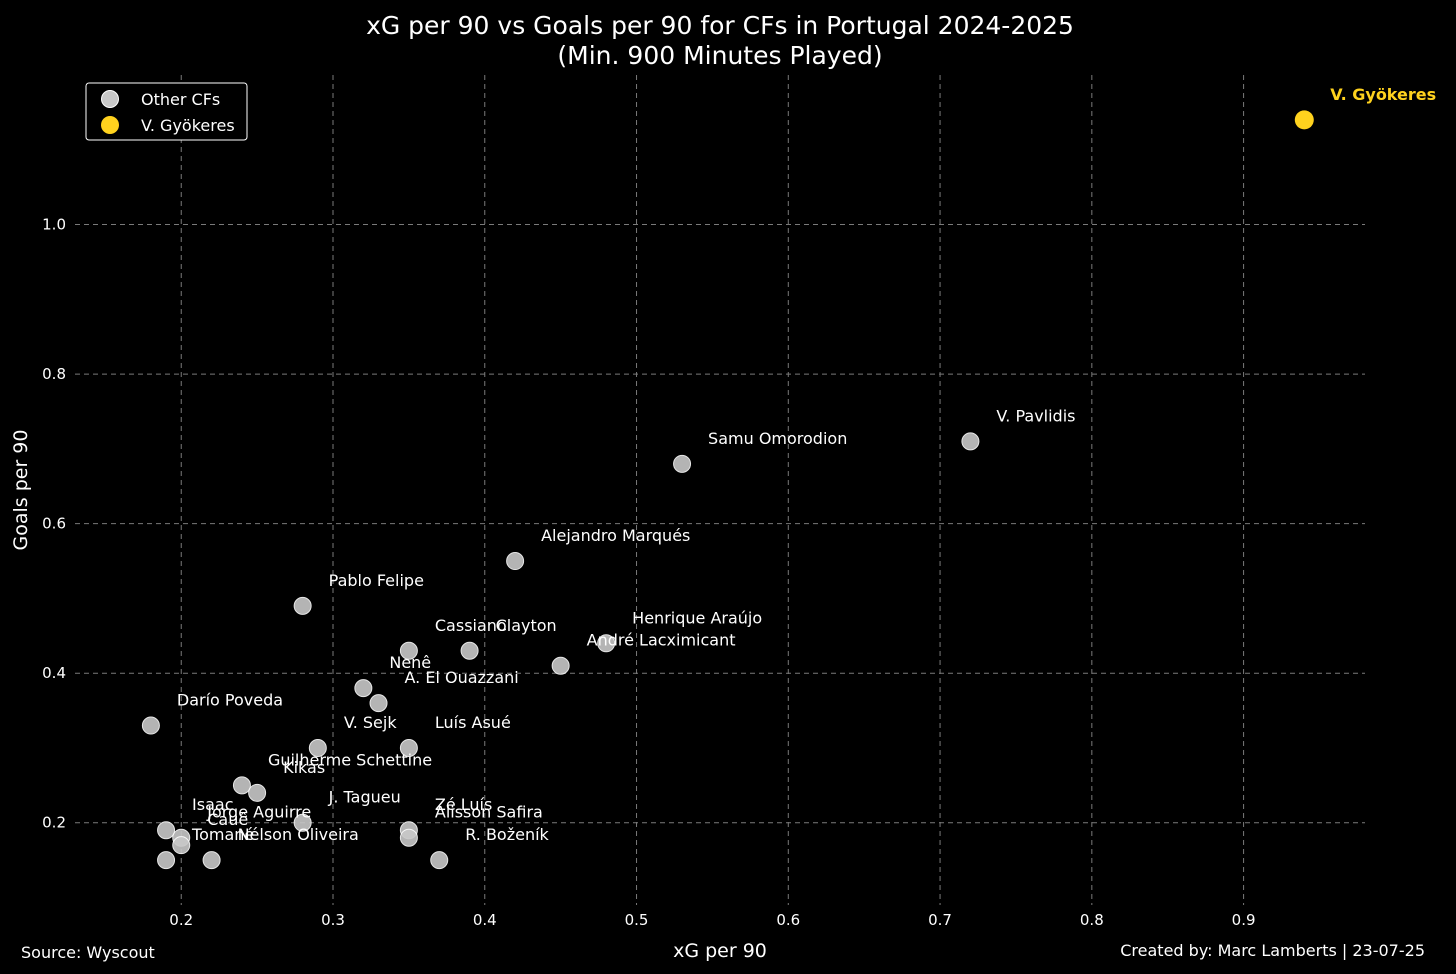 The height and width of the screenshot is (974, 1456). I want to click on y-tick-label: 0.6, so click(54, 524).